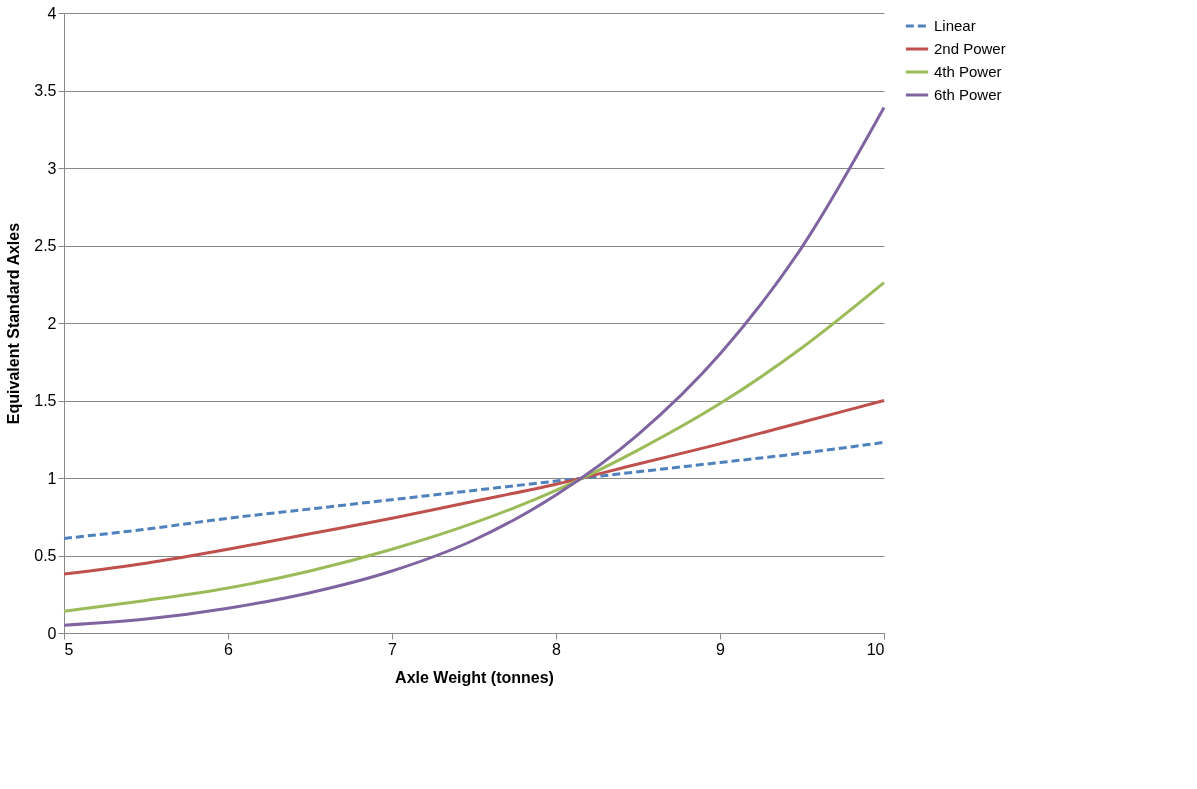 Image resolution: width=1197 pixels, height=789 pixels. Describe the element at coordinates (52, 13) in the screenshot. I see `y-tick-label: 4` at that location.